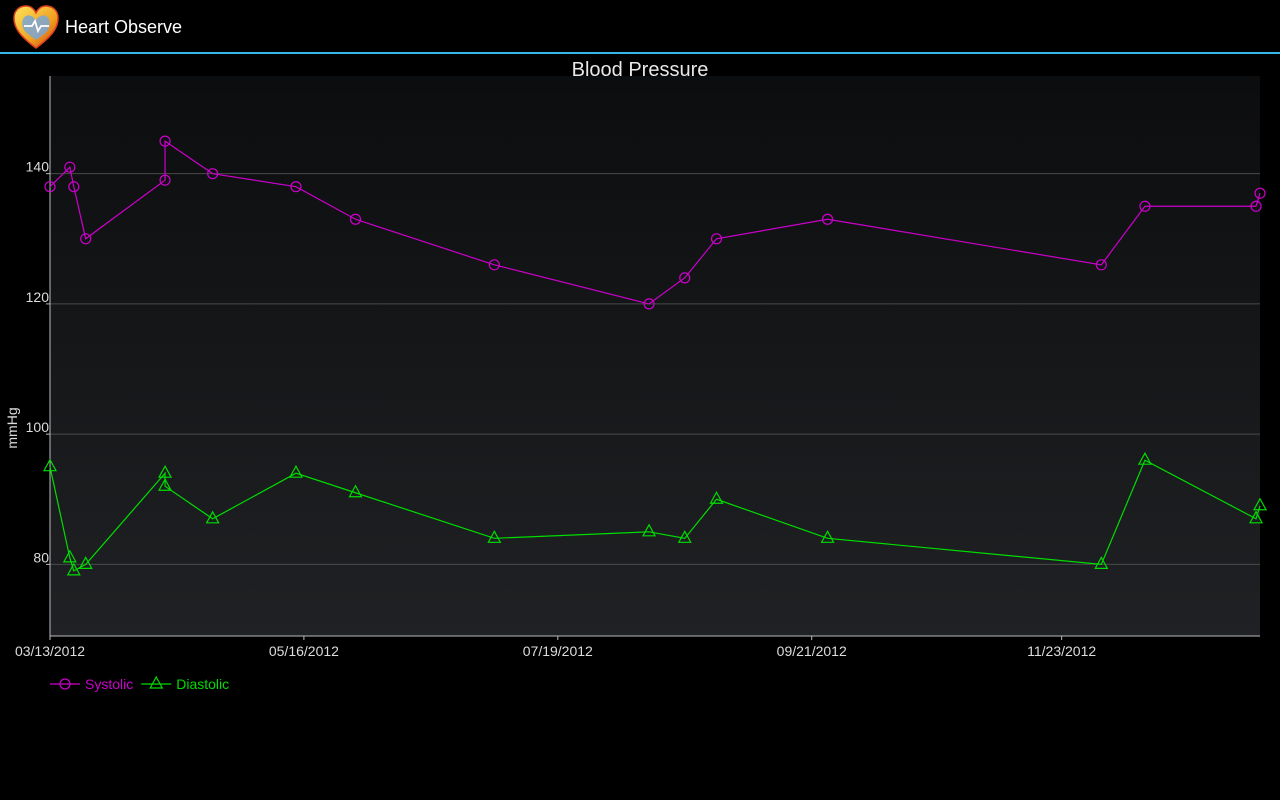  What do you see at coordinates (139, 683) in the screenshot?
I see `legend: Systolic Diastolic` at bounding box center [139, 683].